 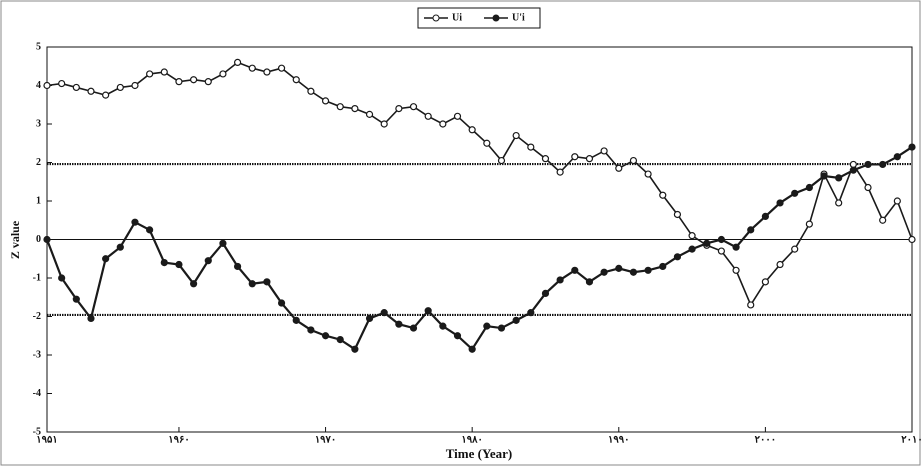 What do you see at coordinates (471, 439) in the screenshot?
I see `x-tick-label: ۱۹۸۰` at bounding box center [471, 439].